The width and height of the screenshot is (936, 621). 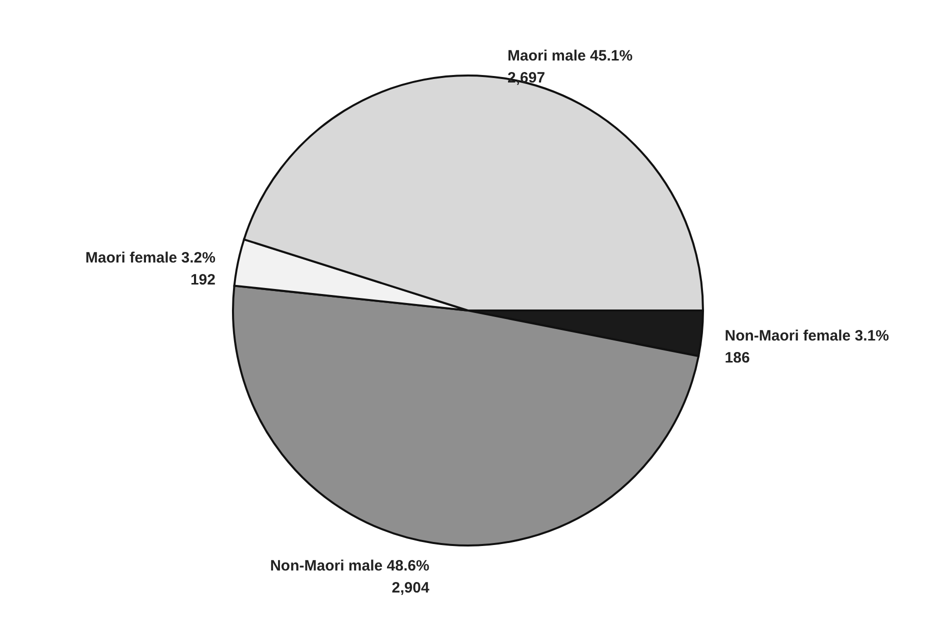 What do you see at coordinates (737, 358) in the screenshot?
I see `data-label: 186` at bounding box center [737, 358].